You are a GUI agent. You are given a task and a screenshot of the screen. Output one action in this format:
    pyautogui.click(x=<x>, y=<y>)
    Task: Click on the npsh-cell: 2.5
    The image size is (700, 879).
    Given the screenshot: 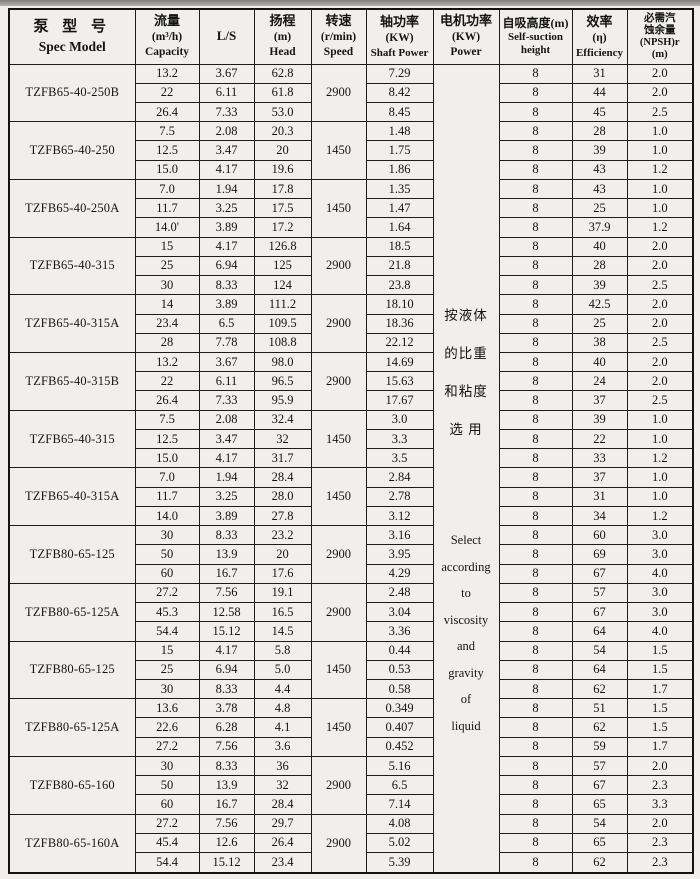 What is the action you would take?
    pyautogui.click(x=660, y=400)
    